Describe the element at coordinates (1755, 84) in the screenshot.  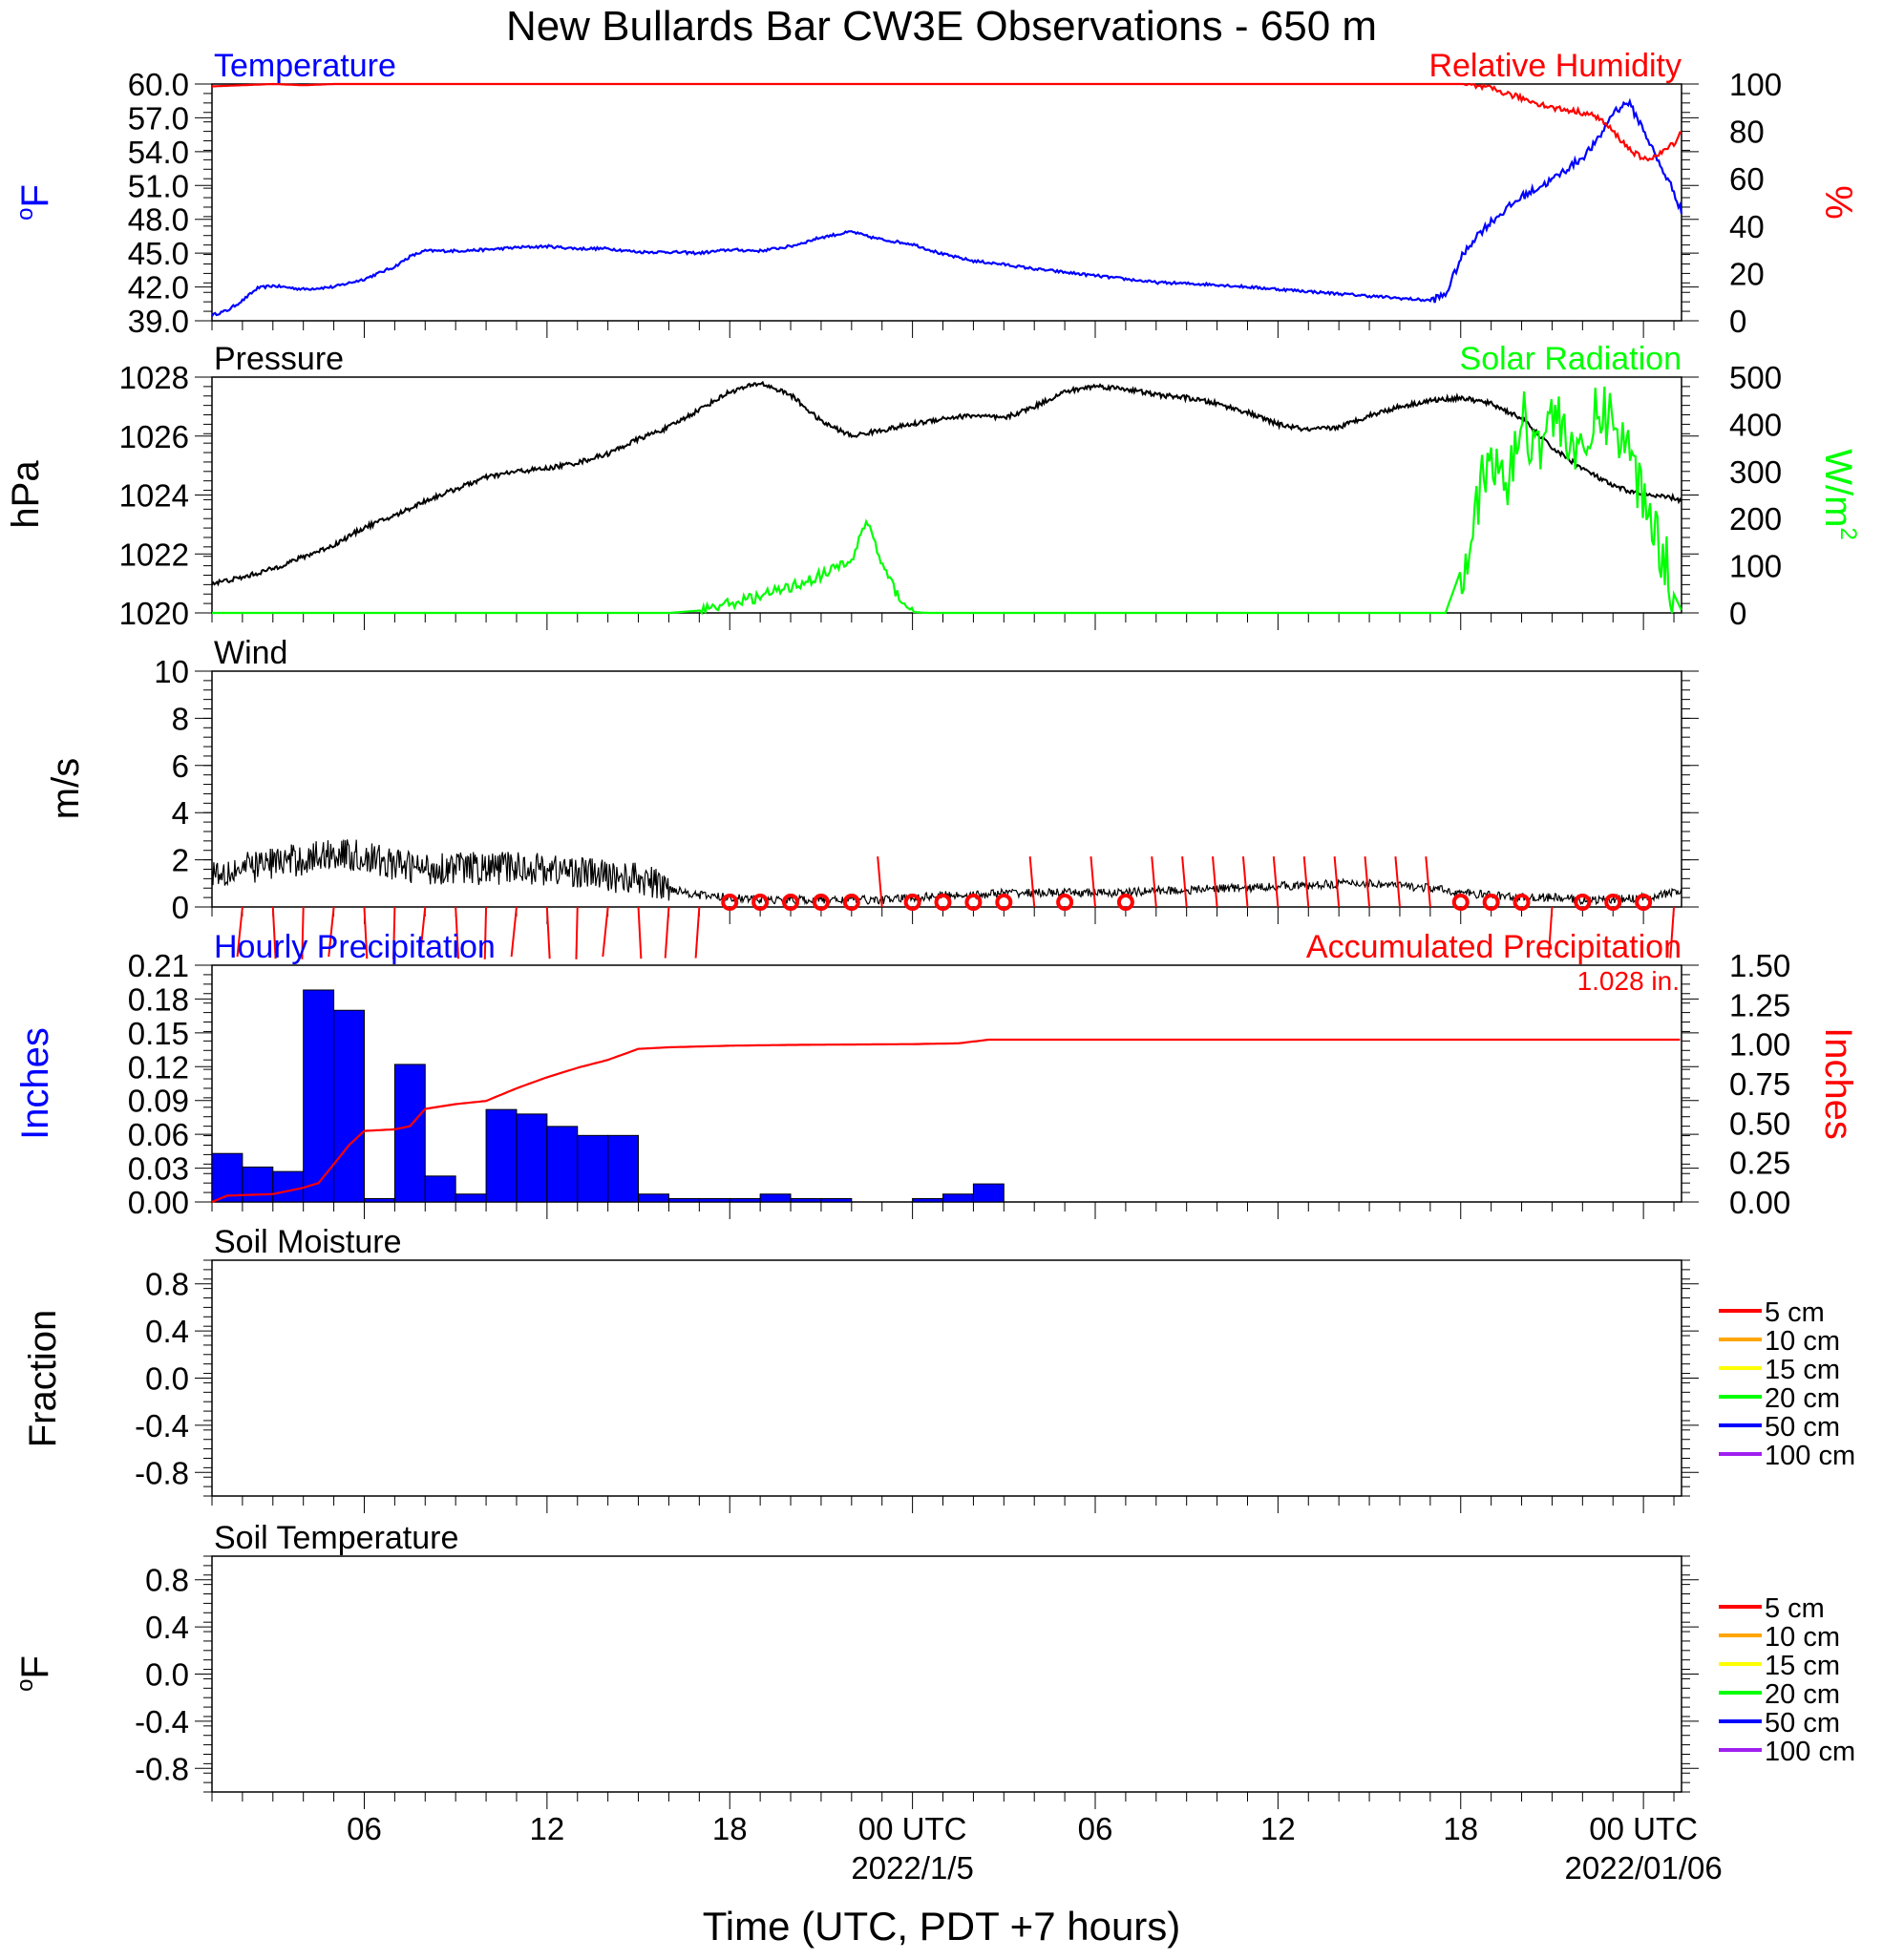
I see `right-y-tick-label: 100` at that location.